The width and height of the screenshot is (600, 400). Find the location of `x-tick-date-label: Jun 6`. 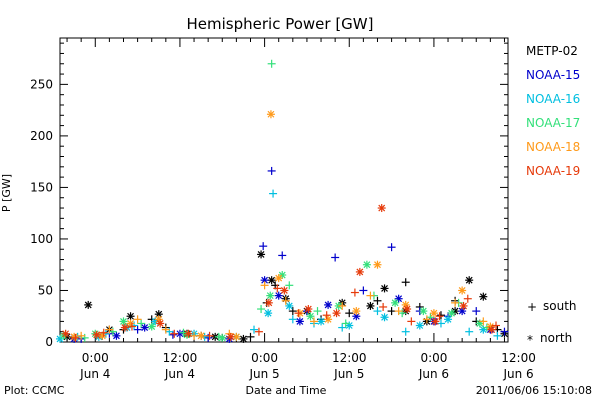

x-tick-date-label: Jun 6 is located at coordinates (517, 374).